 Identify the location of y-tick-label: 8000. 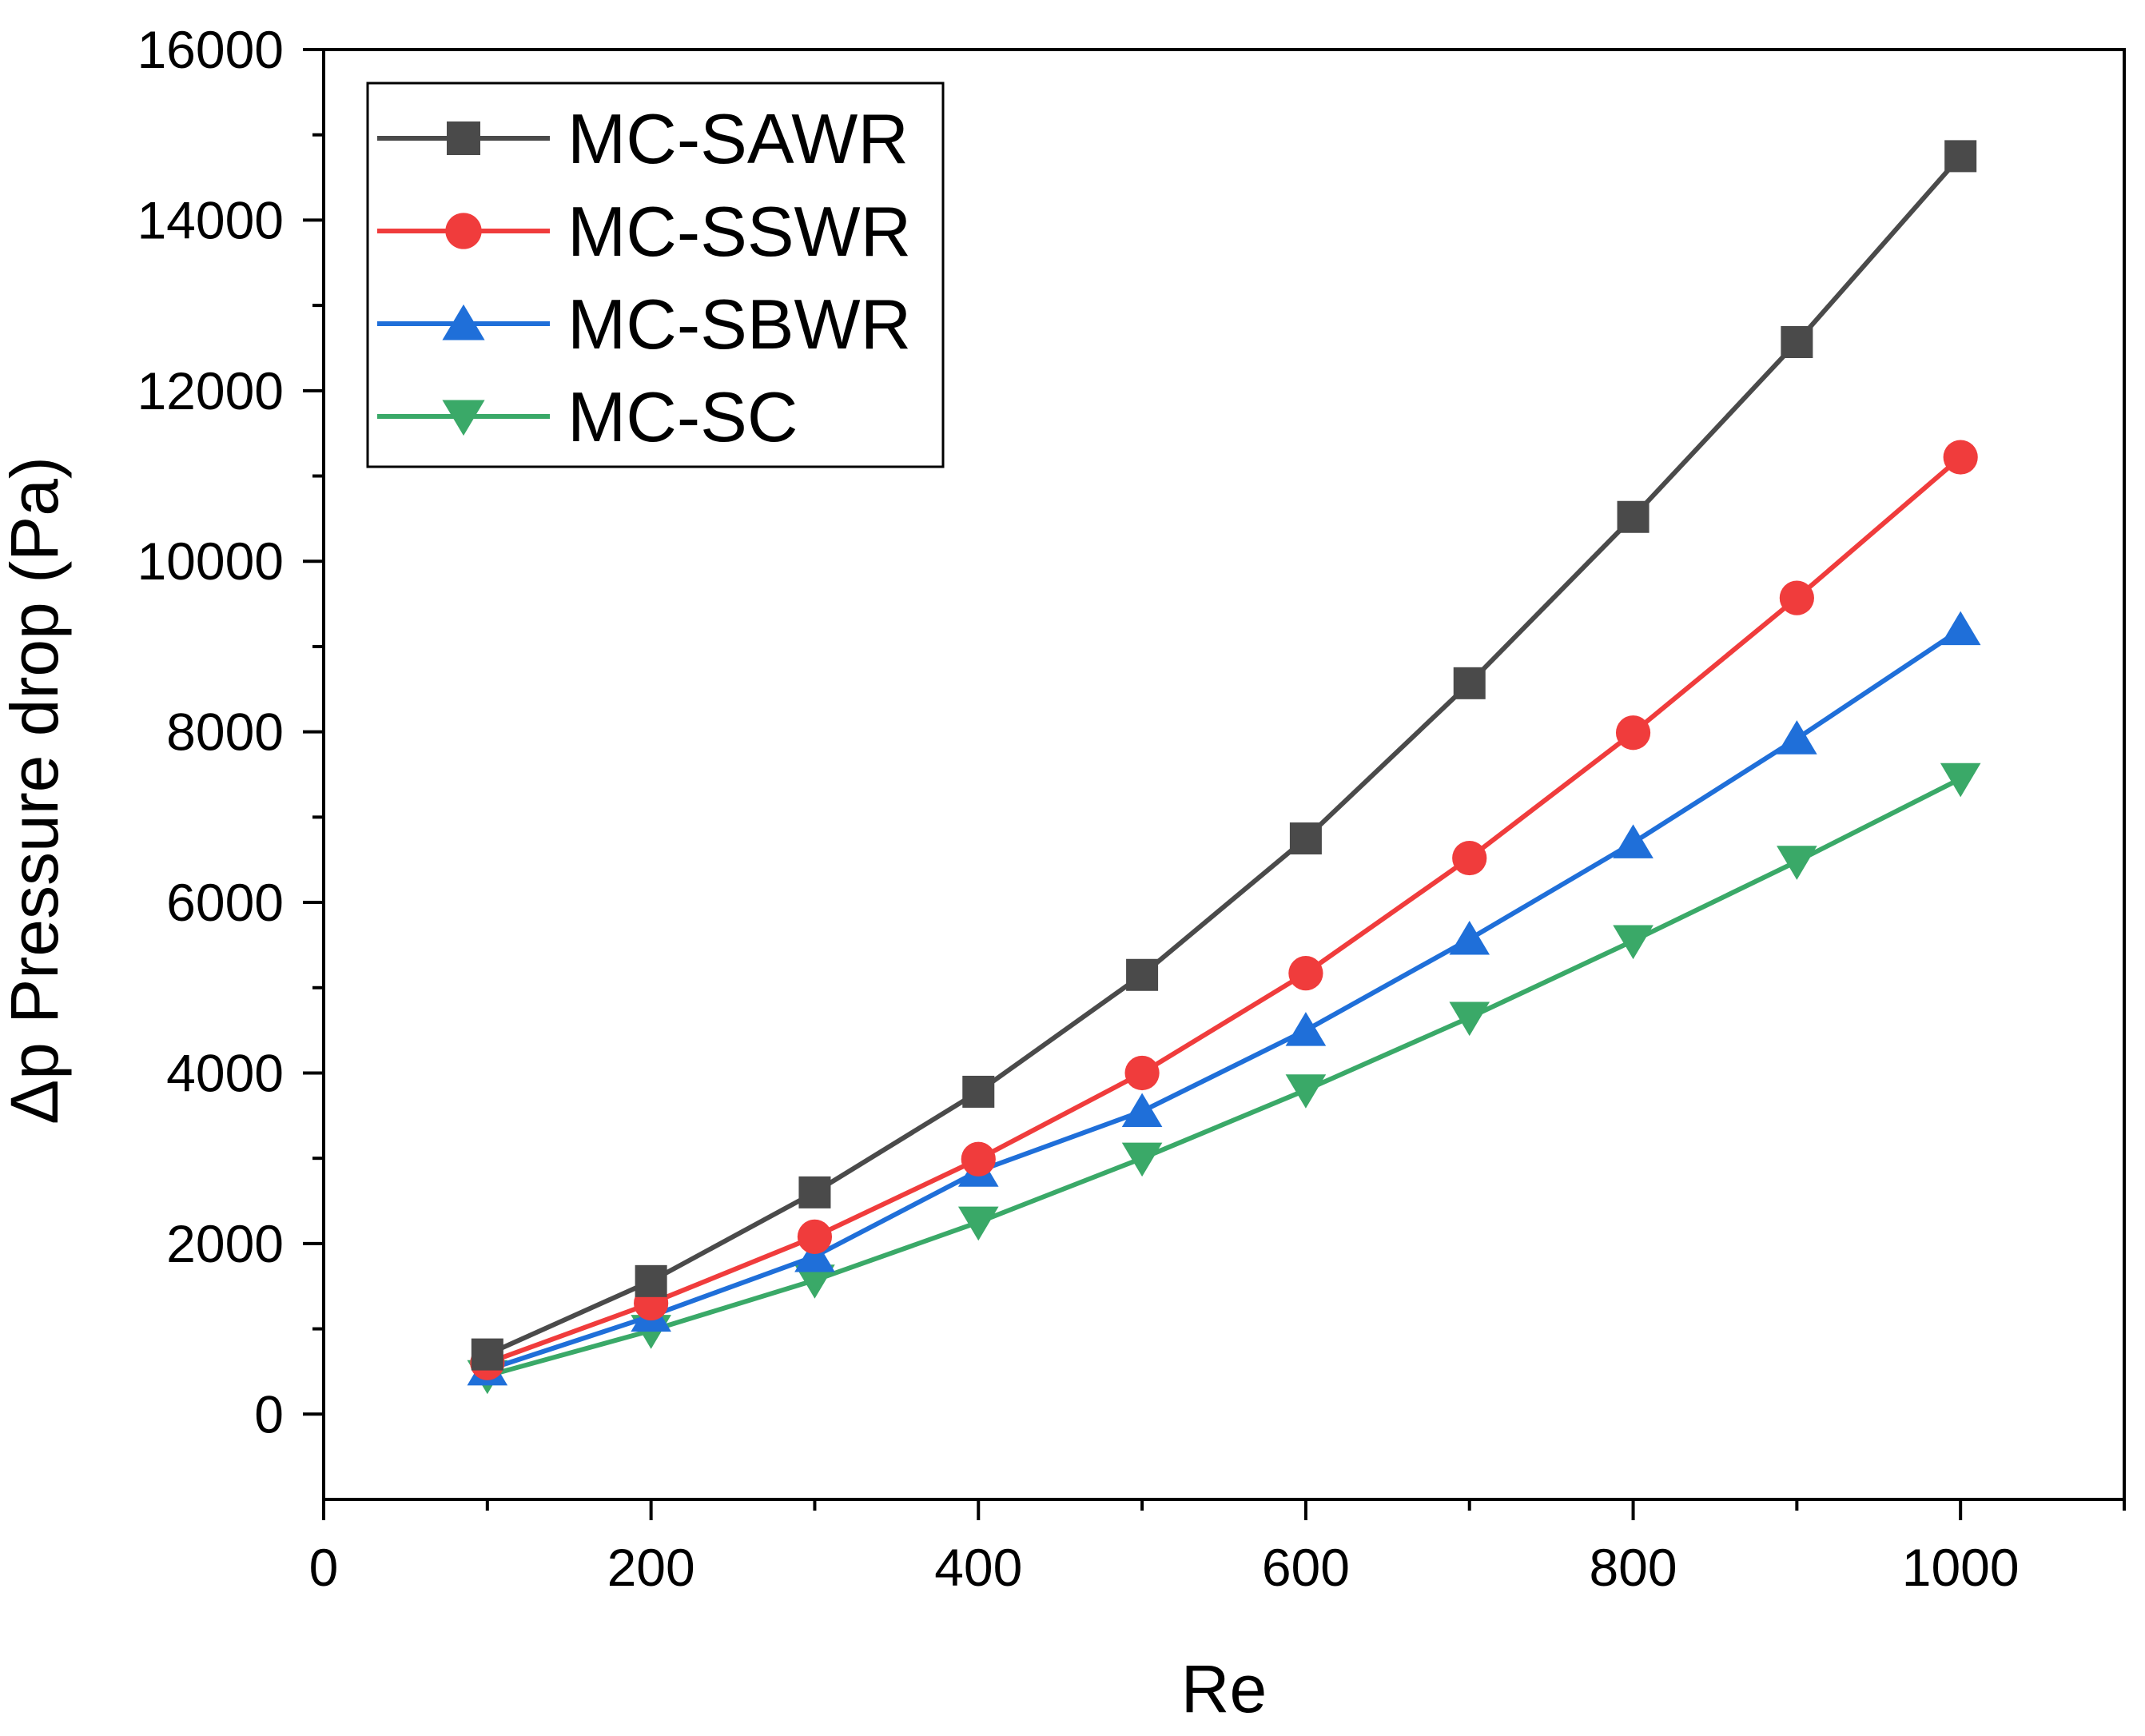
(225, 732).